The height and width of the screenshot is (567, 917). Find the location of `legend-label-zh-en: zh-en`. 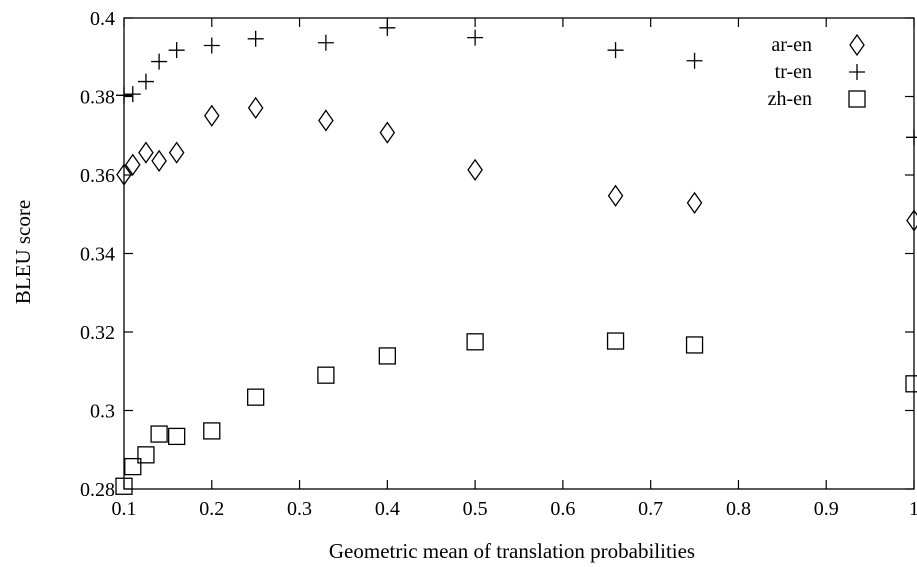

legend-label-zh-en: zh-en is located at coordinates (790, 99).